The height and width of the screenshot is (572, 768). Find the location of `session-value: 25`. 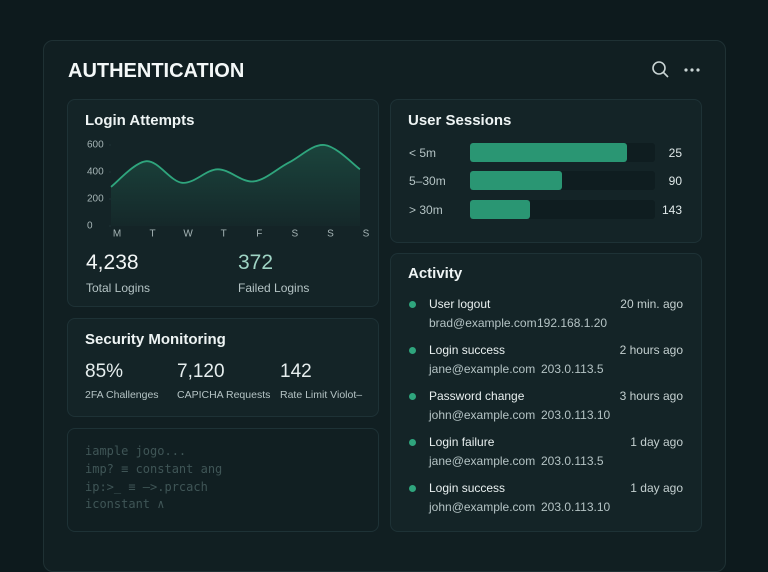

session-value: 25 is located at coordinates (675, 153).